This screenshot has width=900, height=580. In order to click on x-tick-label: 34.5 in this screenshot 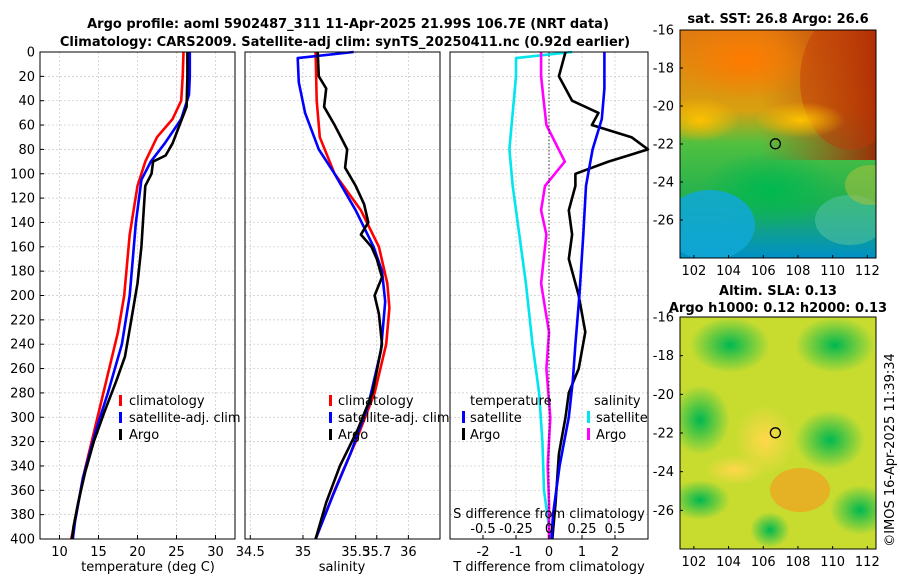, I will do `click(250, 552)`.